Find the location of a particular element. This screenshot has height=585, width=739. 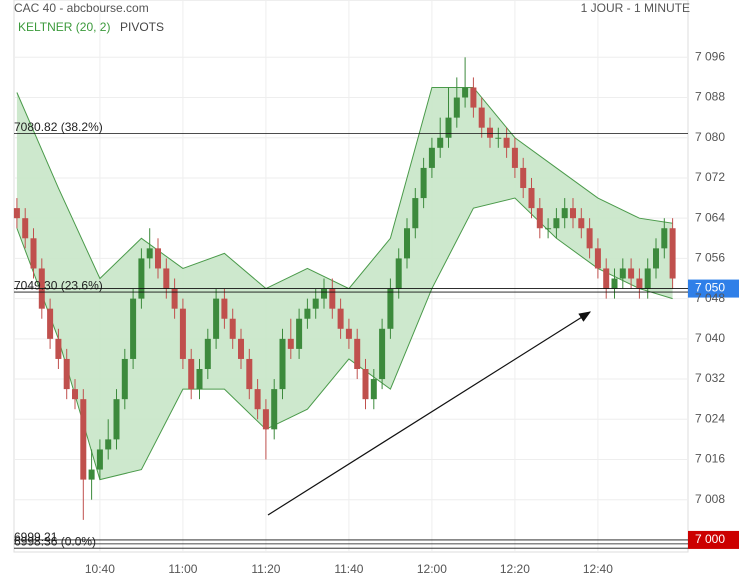

y-tick-label: 7 088 is located at coordinates (710, 97).